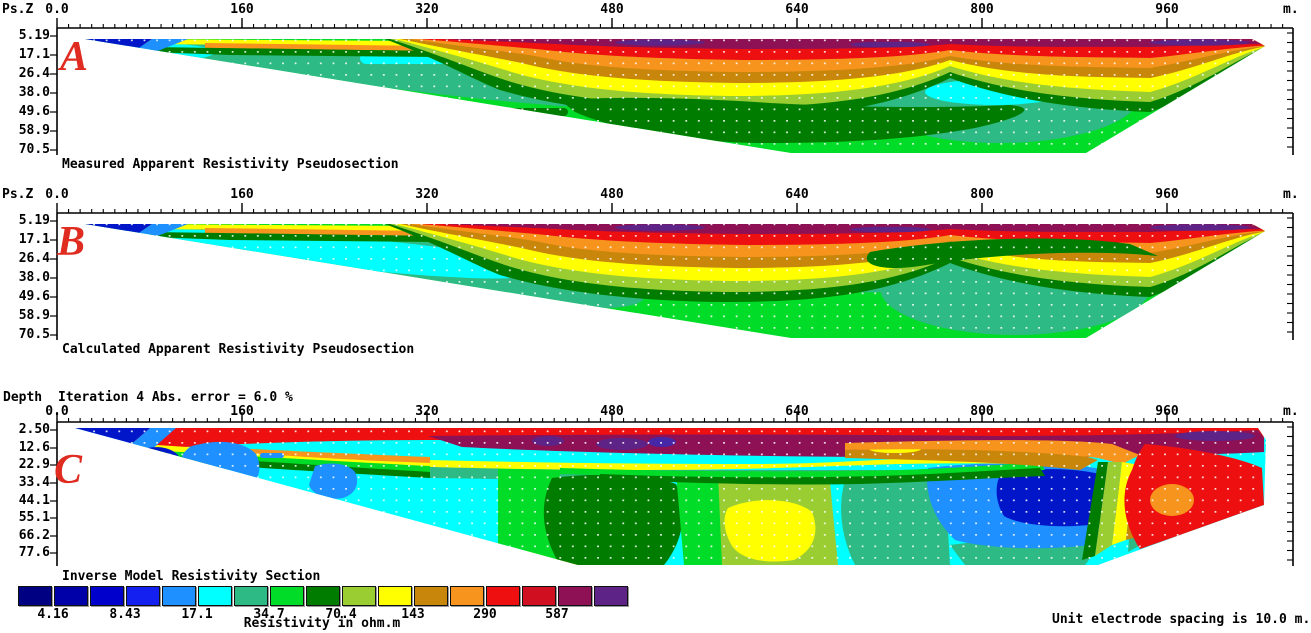  I want to click on depth-tick-label: 33.4, so click(34, 482).